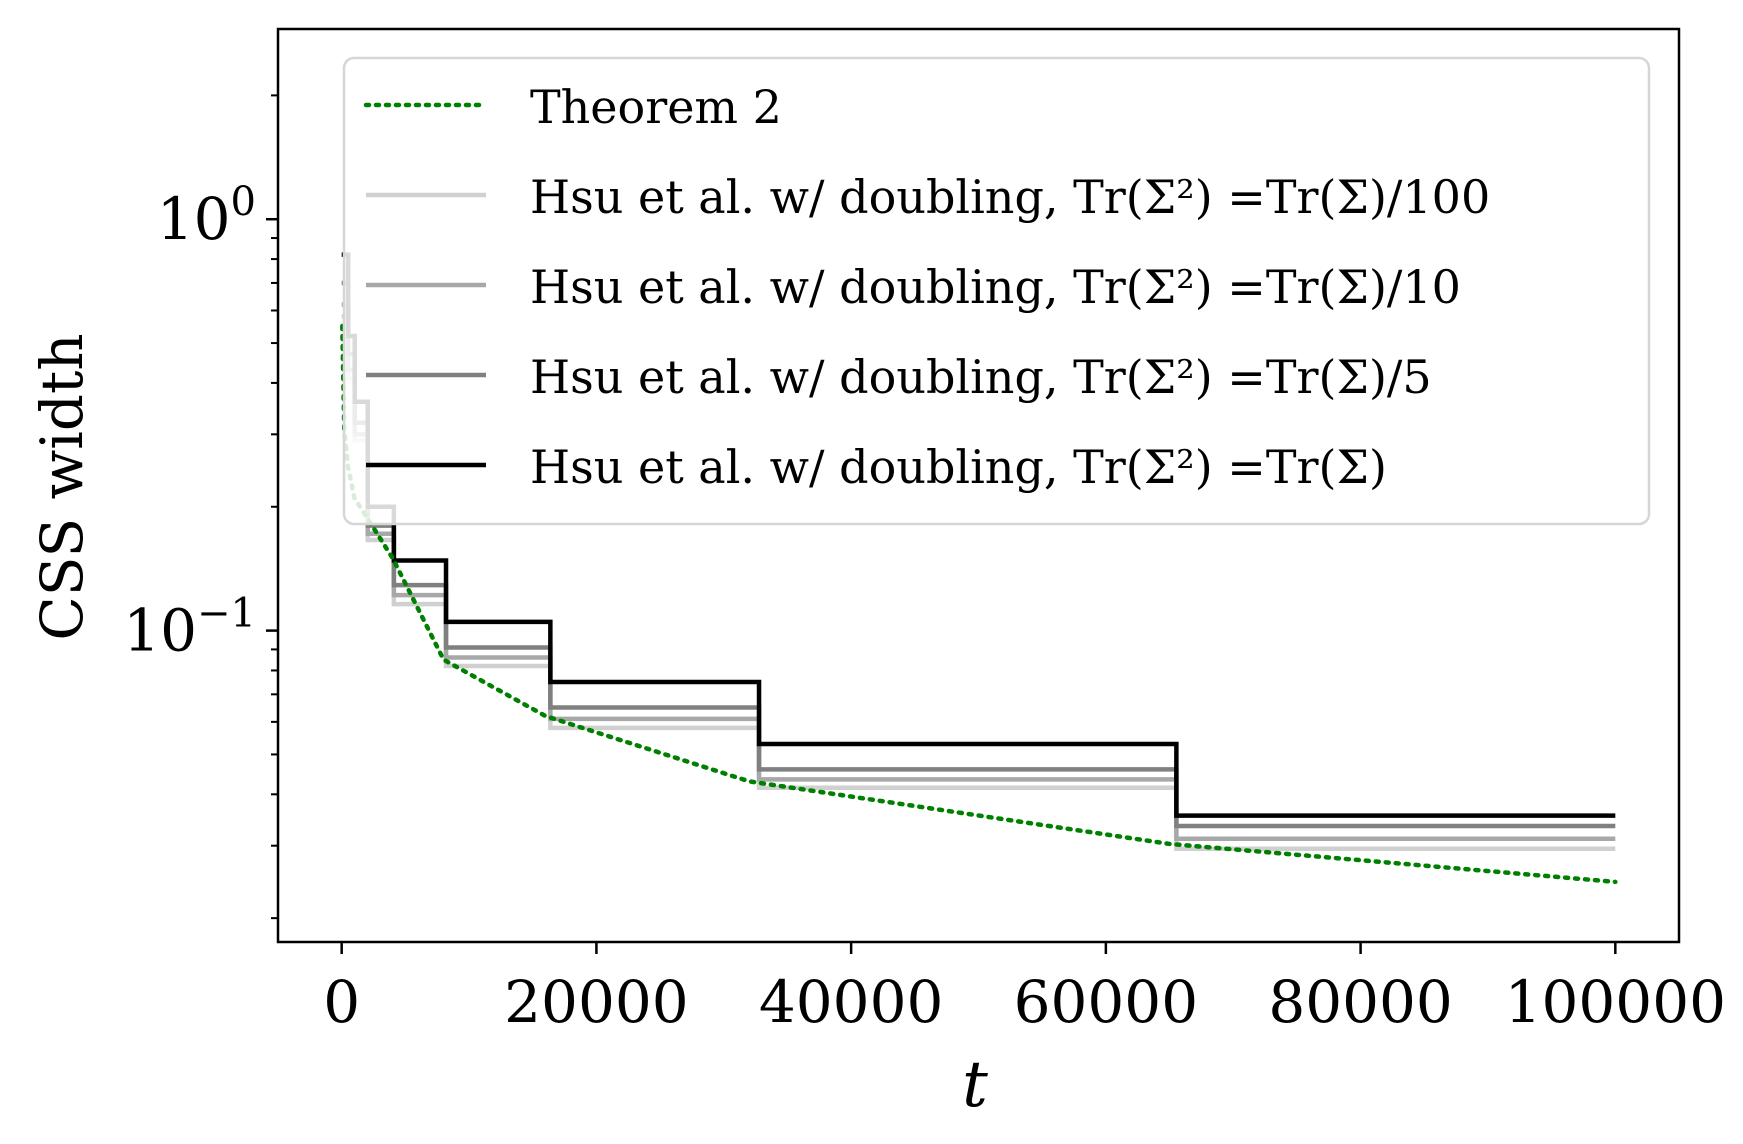  Describe the element at coordinates (189, 628) in the screenshot. I see `y-tick-label-0: 10⁻¹` at that location.